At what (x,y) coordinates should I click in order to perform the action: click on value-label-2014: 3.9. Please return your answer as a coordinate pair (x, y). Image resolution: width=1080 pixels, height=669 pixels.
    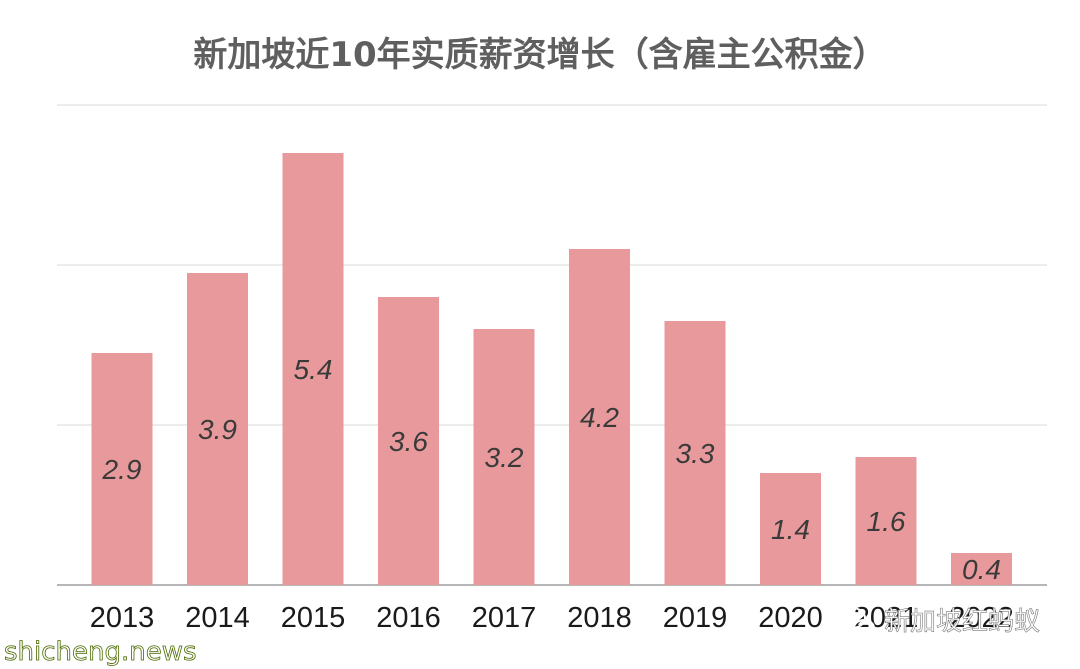
    Looking at the image, I should click on (217, 429).